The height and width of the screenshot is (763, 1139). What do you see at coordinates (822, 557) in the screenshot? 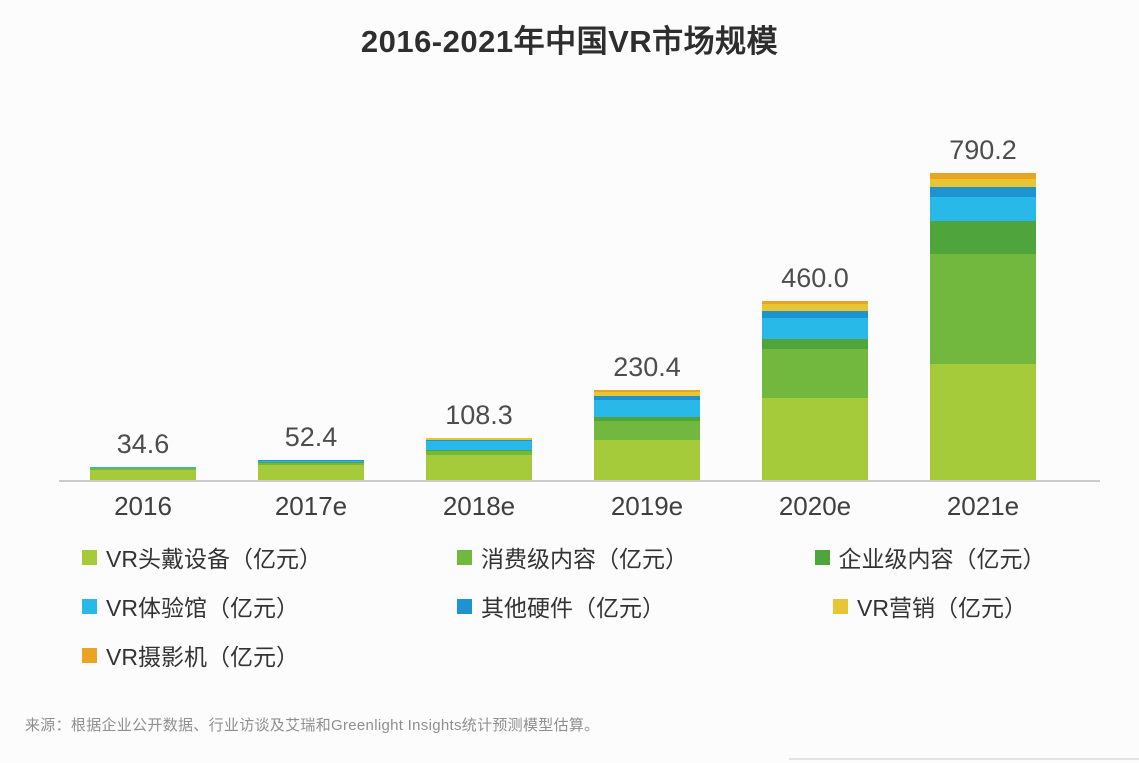
I see `legend-swatch-enterprise-content` at bounding box center [822, 557].